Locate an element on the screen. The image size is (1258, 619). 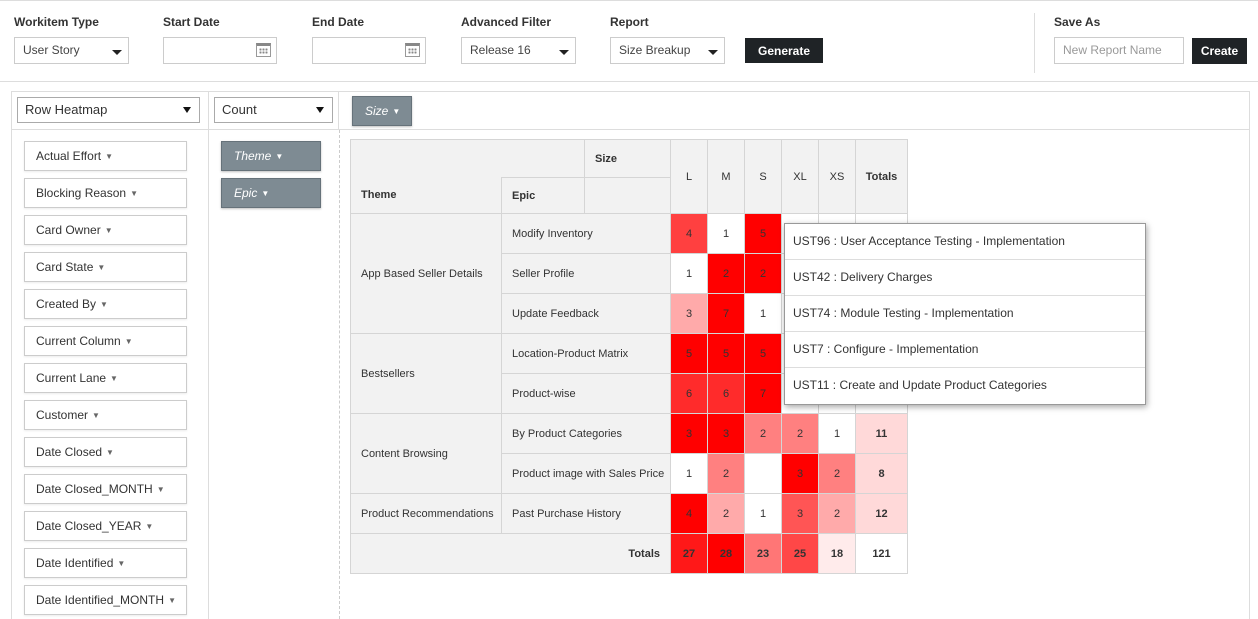
advanced-filter-value: Release 16 is located at coordinates (500, 50).